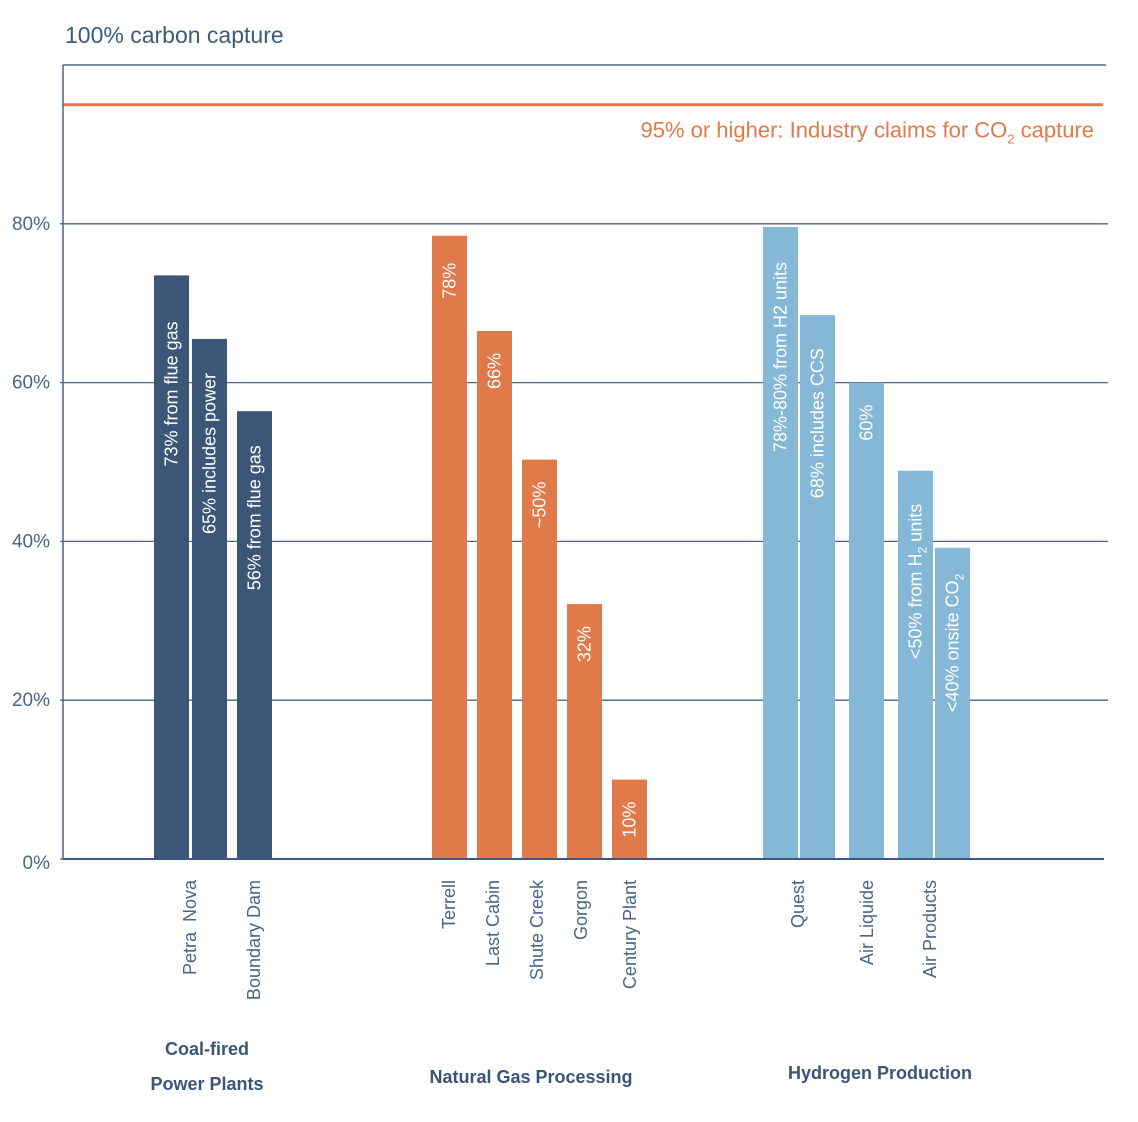  Describe the element at coordinates (955, 642) in the screenshot. I see `bar-data-label: <40% onsite CO2` at that location.